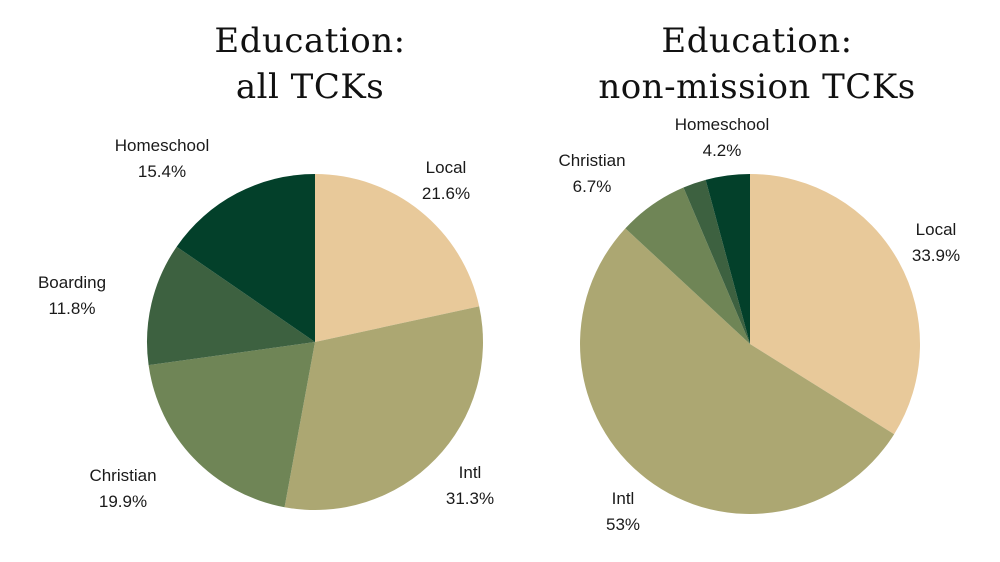 Image resolution: width=1000 pixels, height=562 pixels. Describe the element at coordinates (72, 308) in the screenshot. I see `slice-value-boarding: 11.8%` at that location.